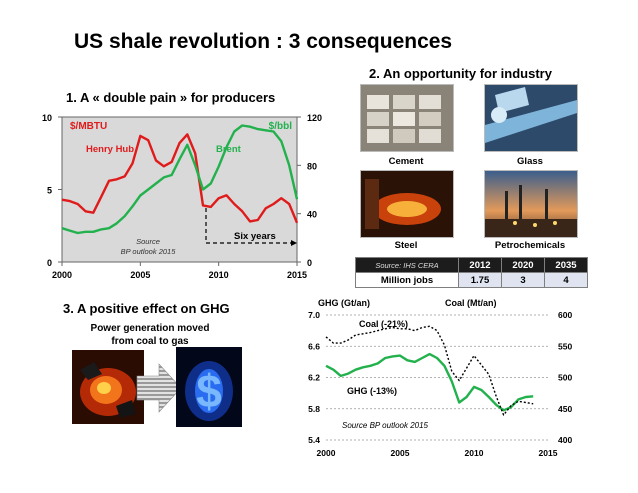  Describe the element at coordinates (108, 387) in the screenshot. I see `burning-coal-photo` at that location.